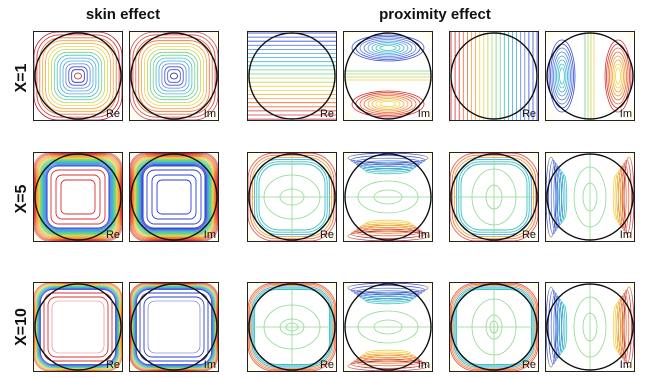 Image resolution: width=651 pixels, height=378 pixels. Describe the element at coordinates (123, 14) in the screenshot. I see `skin-effect-header: skin effect` at that location.